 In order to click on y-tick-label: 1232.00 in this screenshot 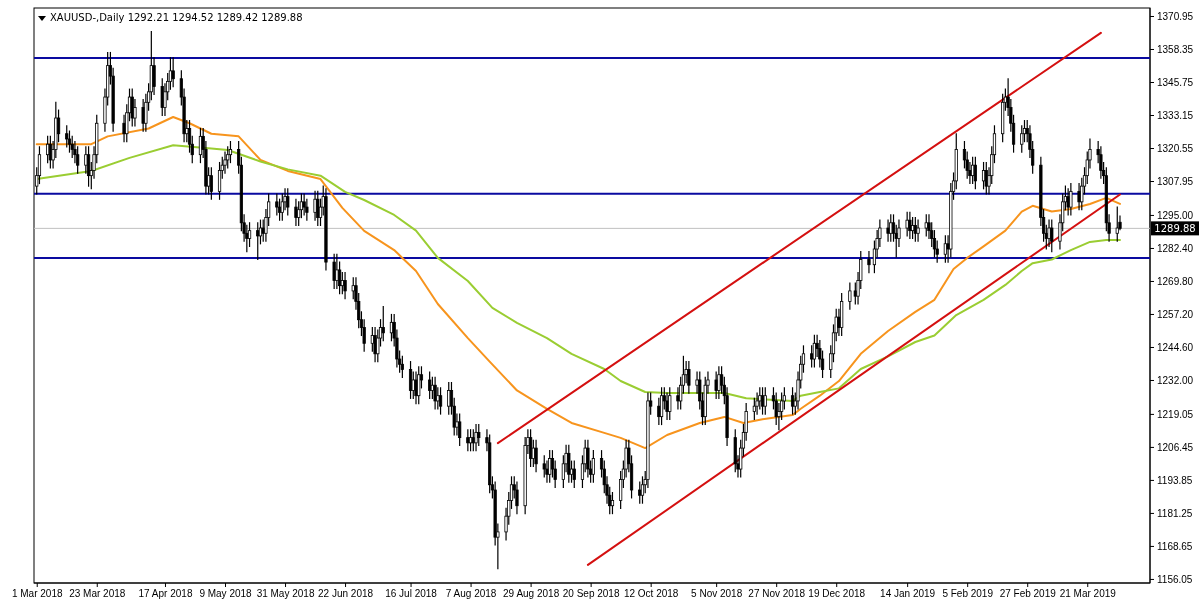, I will do `click(1175, 380)`.